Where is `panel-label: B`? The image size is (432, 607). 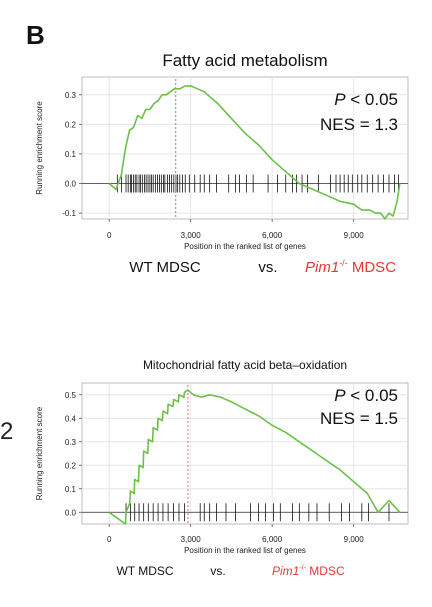 panel-label: B is located at coordinates (35, 35).